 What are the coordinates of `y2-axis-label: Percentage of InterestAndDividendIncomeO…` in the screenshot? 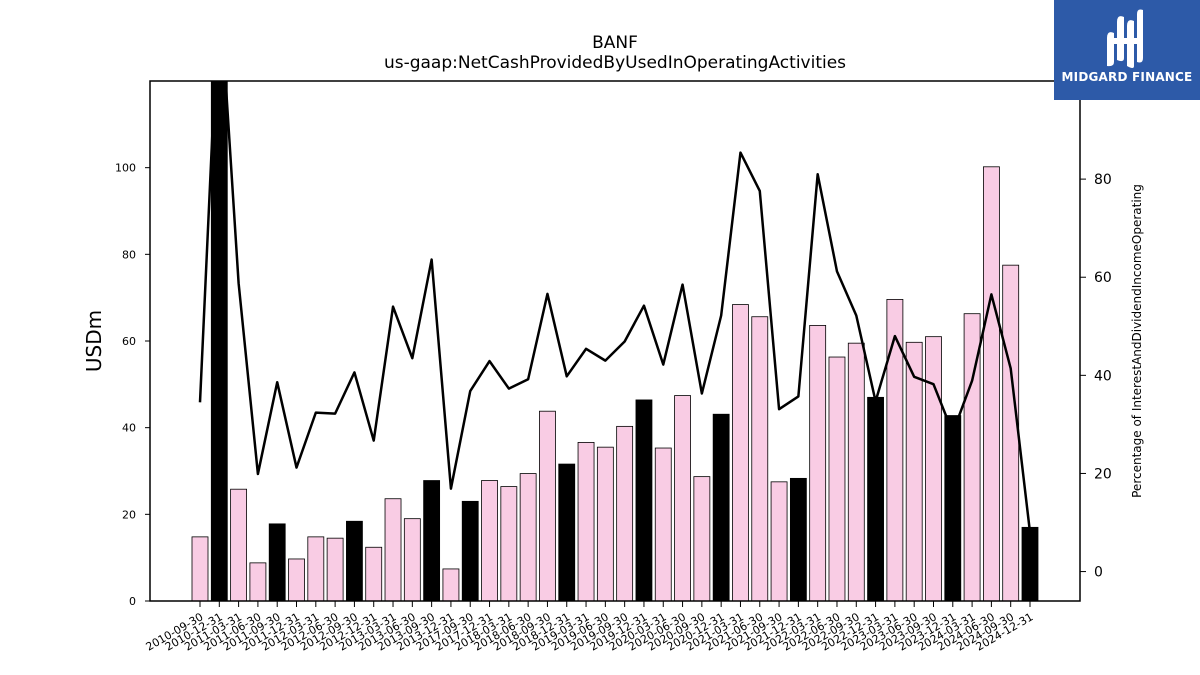 It's located at (1137, 341).